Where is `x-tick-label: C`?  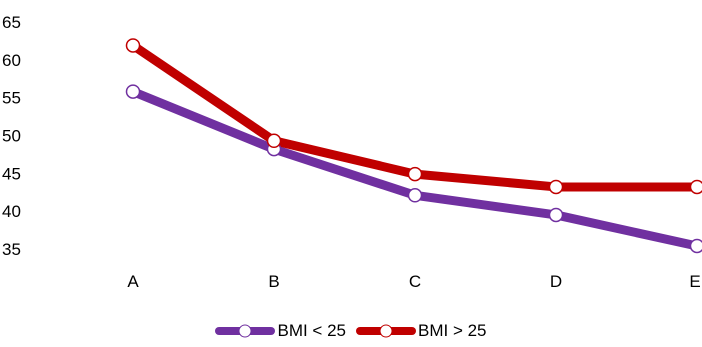
x-tick-label: C is located at coordinates (415, 281).